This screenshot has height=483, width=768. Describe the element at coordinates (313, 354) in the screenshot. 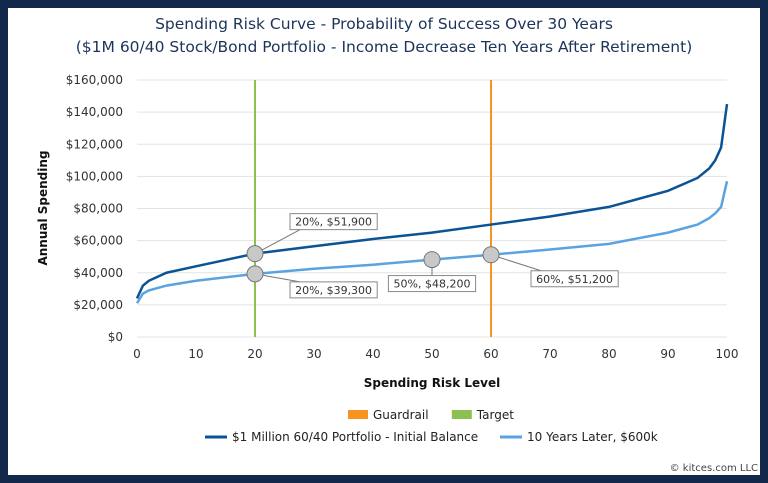

I see `x-tick-label: 30` at that location.